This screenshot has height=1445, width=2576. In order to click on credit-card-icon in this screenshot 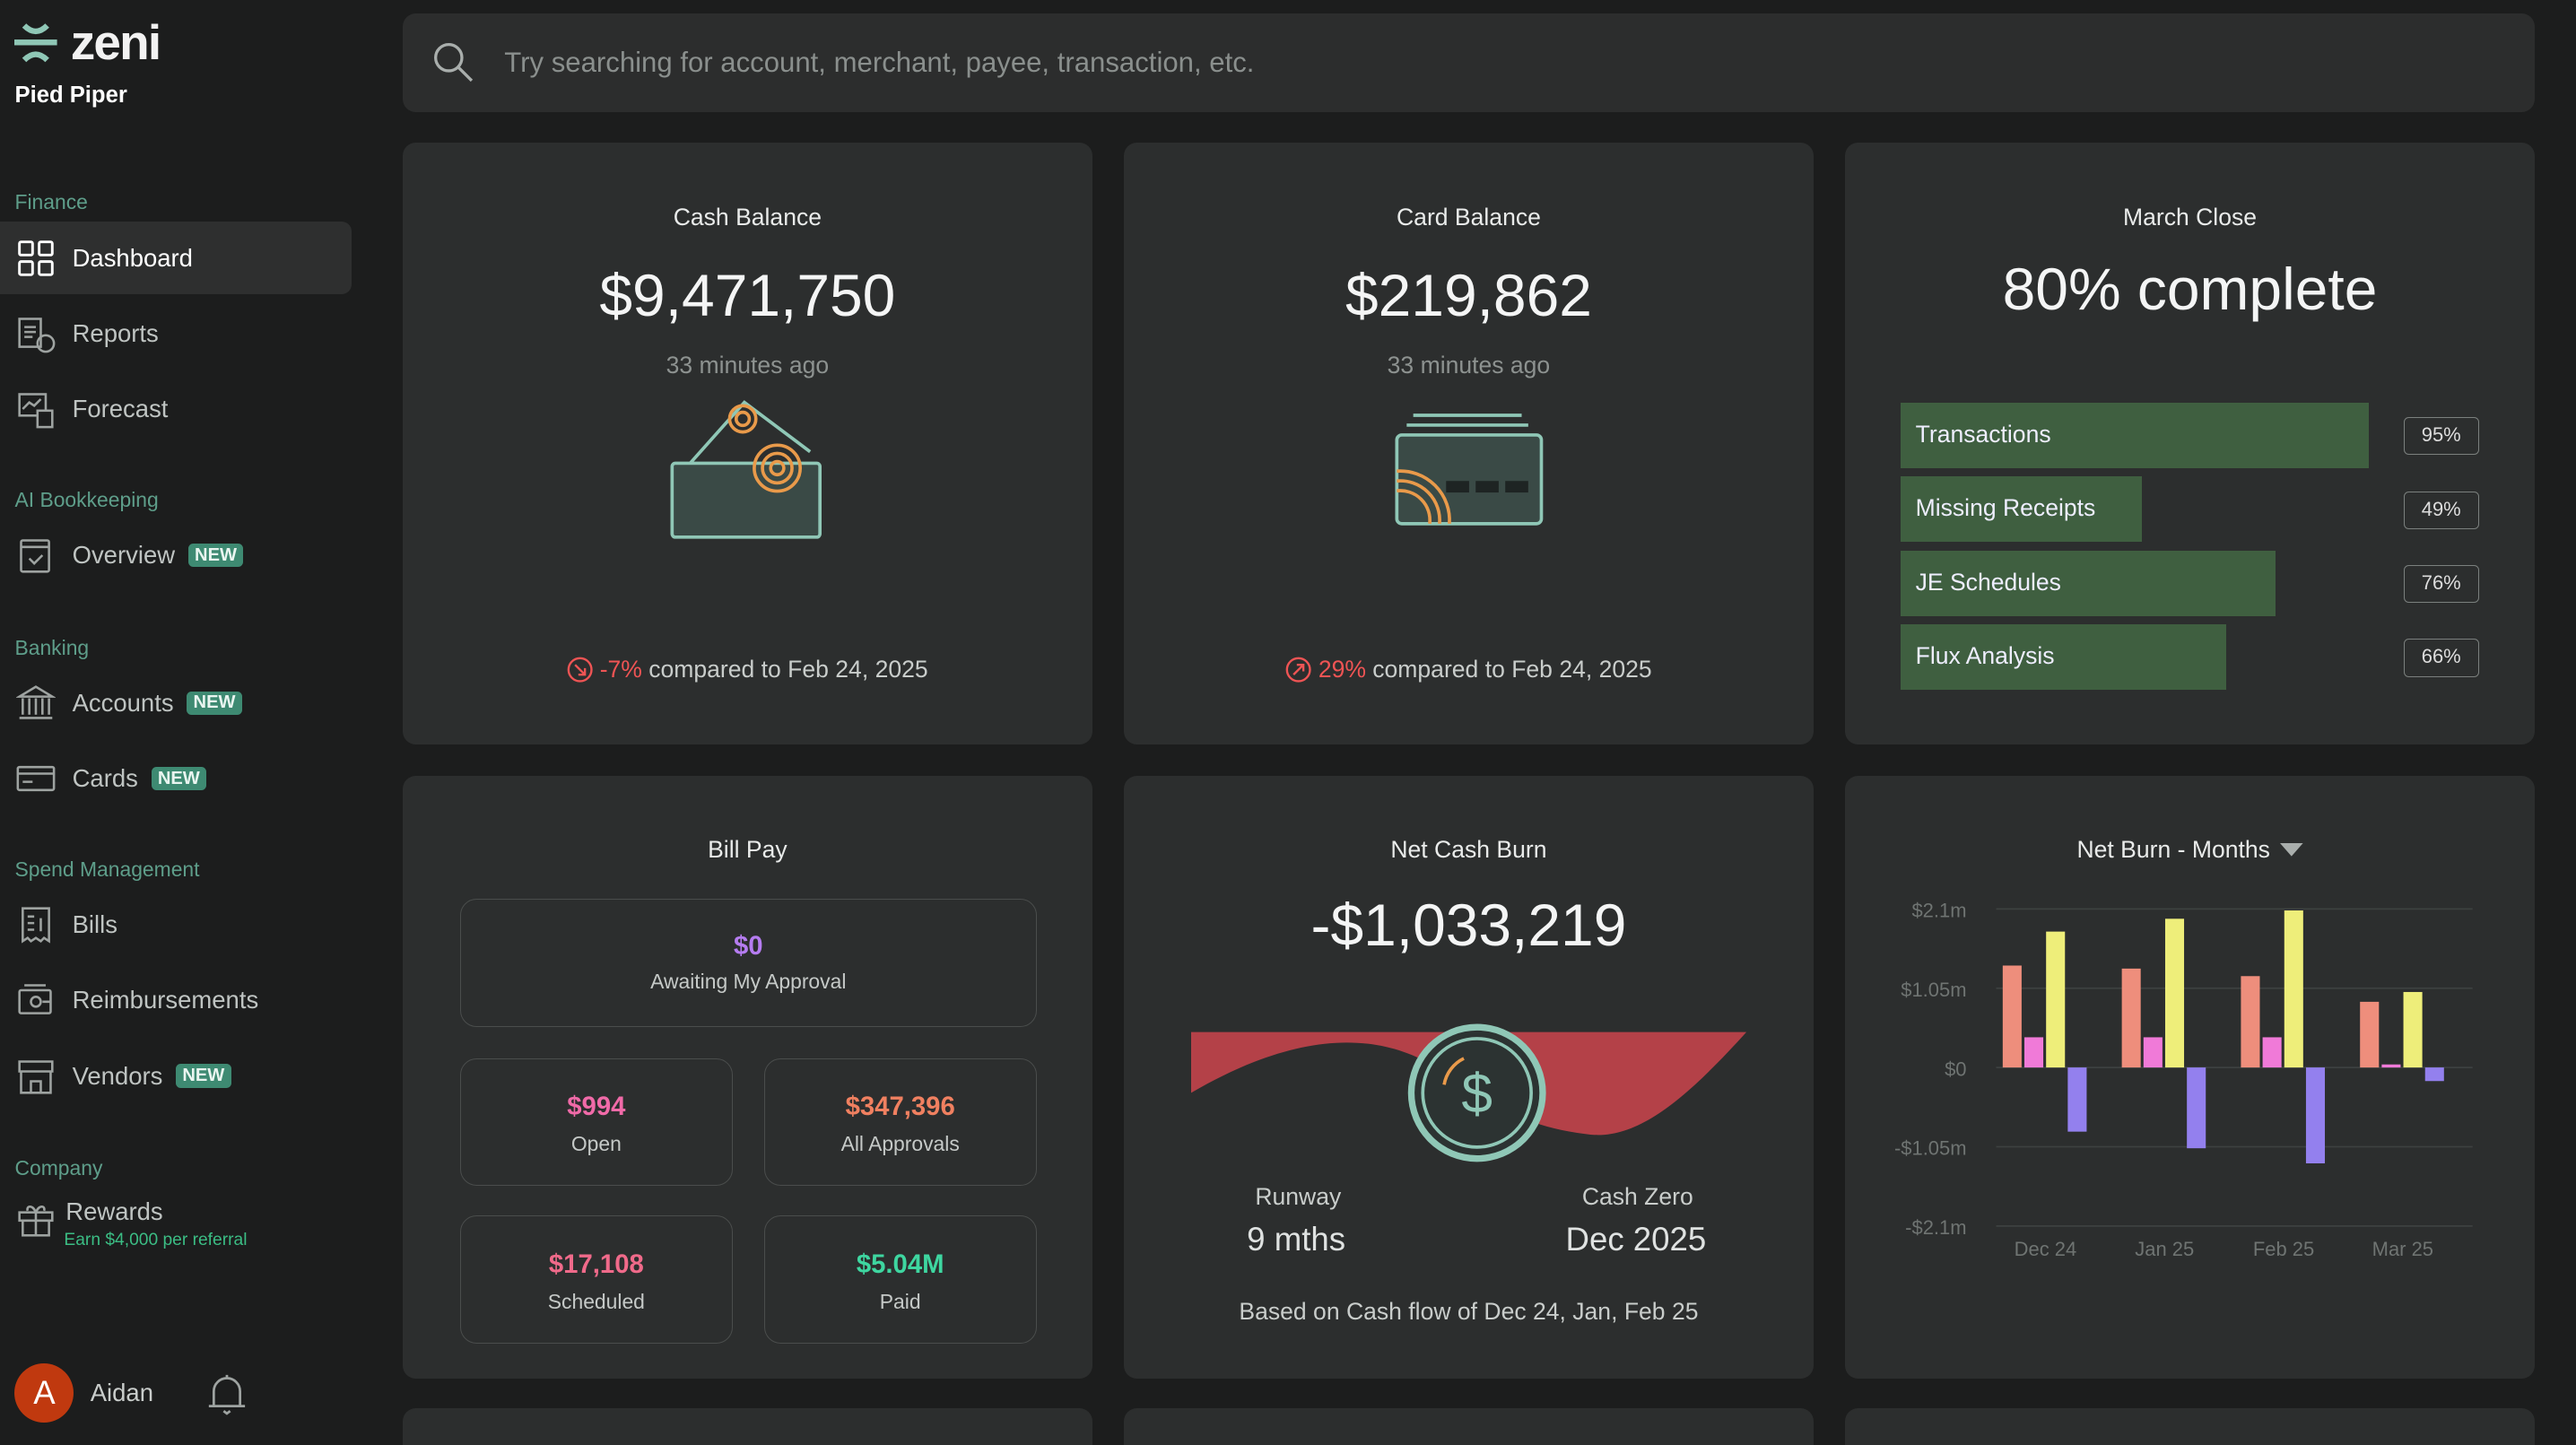, I will do `click(36, 779)`.